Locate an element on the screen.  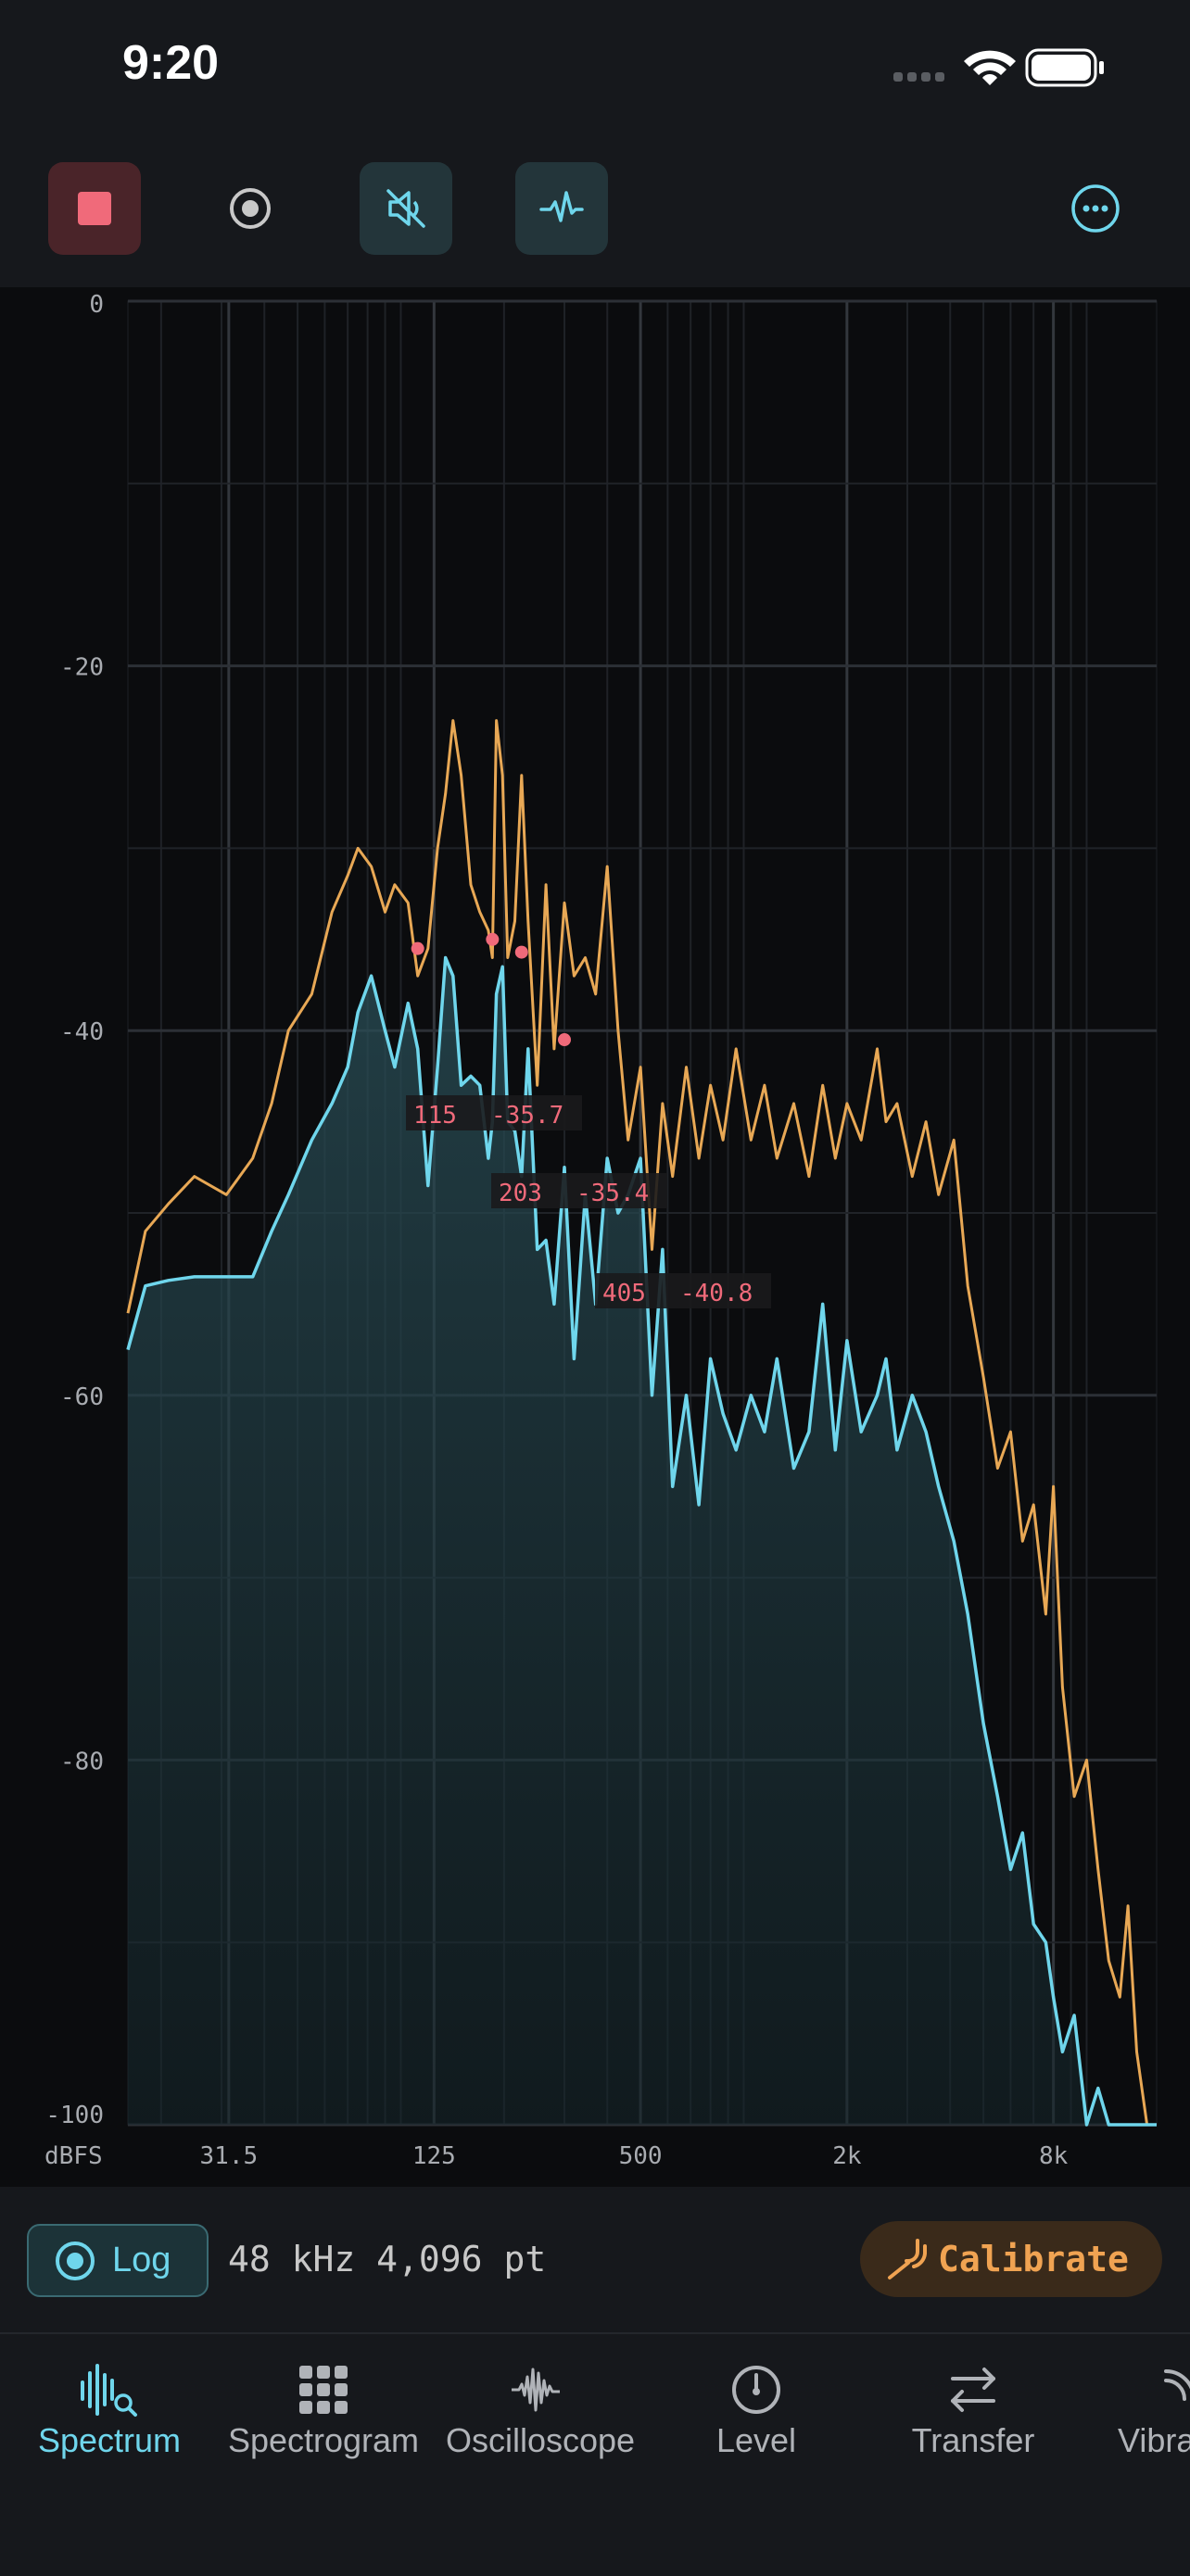
tab-vibration: Vibra is located at coordinates (1154, 2427).